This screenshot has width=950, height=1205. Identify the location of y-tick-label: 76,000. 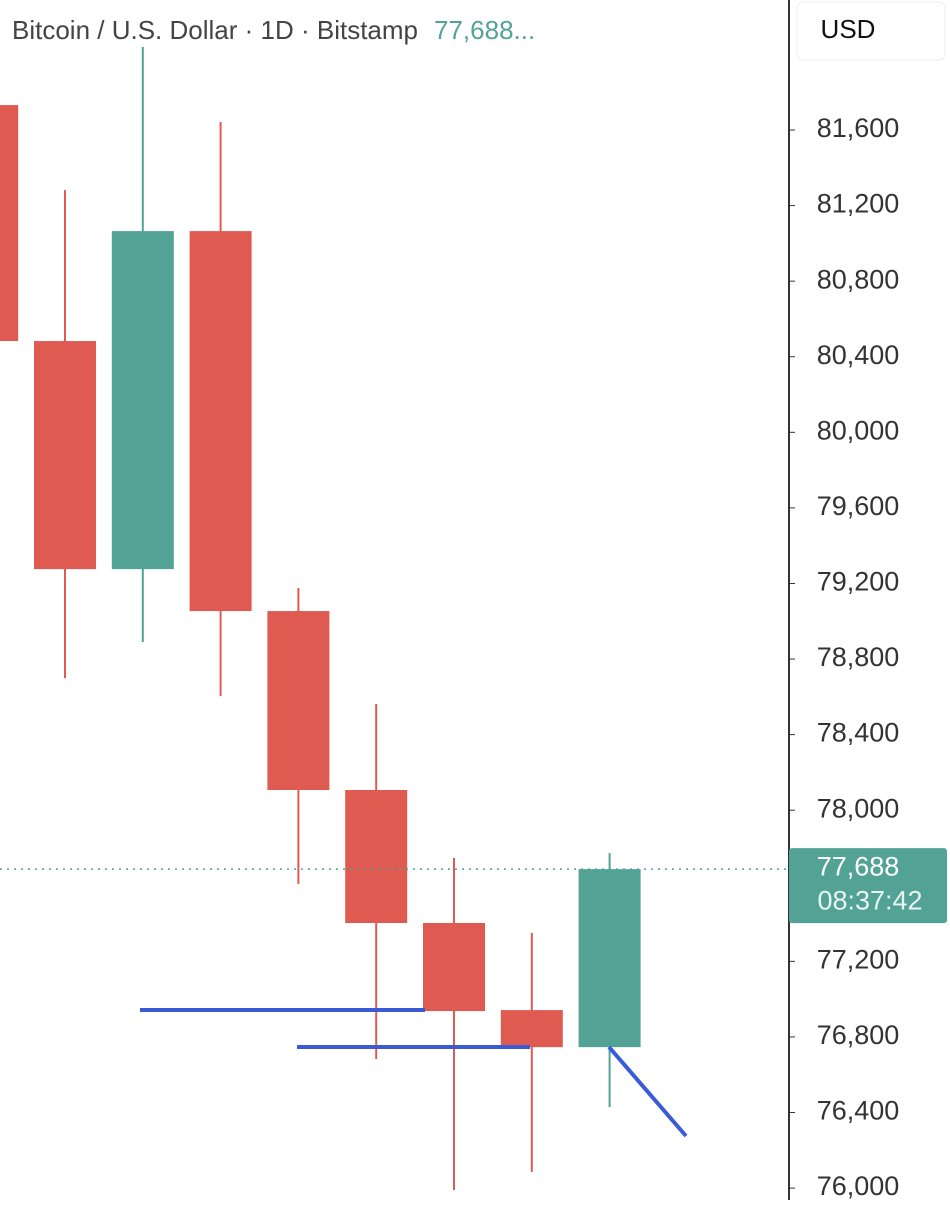
(858, 1185).